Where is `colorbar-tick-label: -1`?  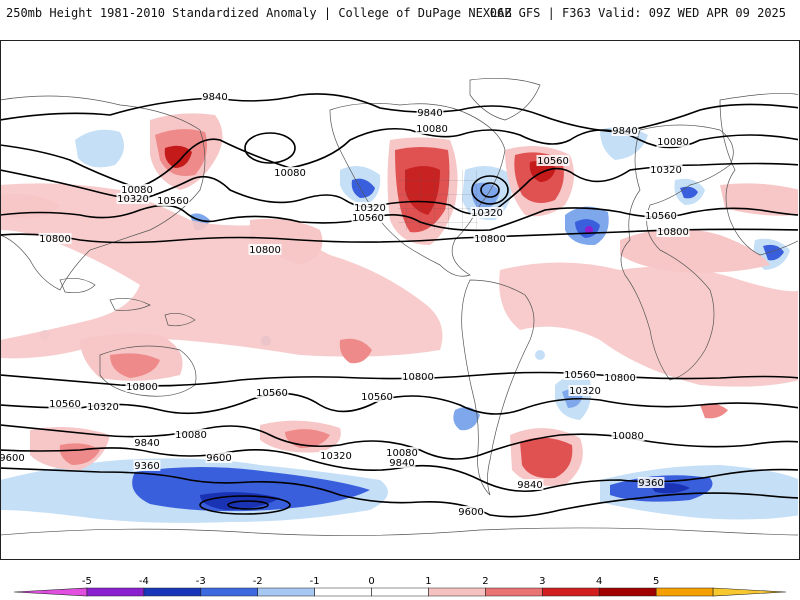
colorbar-tick-label: -1 is located at coordinates (315, 581).